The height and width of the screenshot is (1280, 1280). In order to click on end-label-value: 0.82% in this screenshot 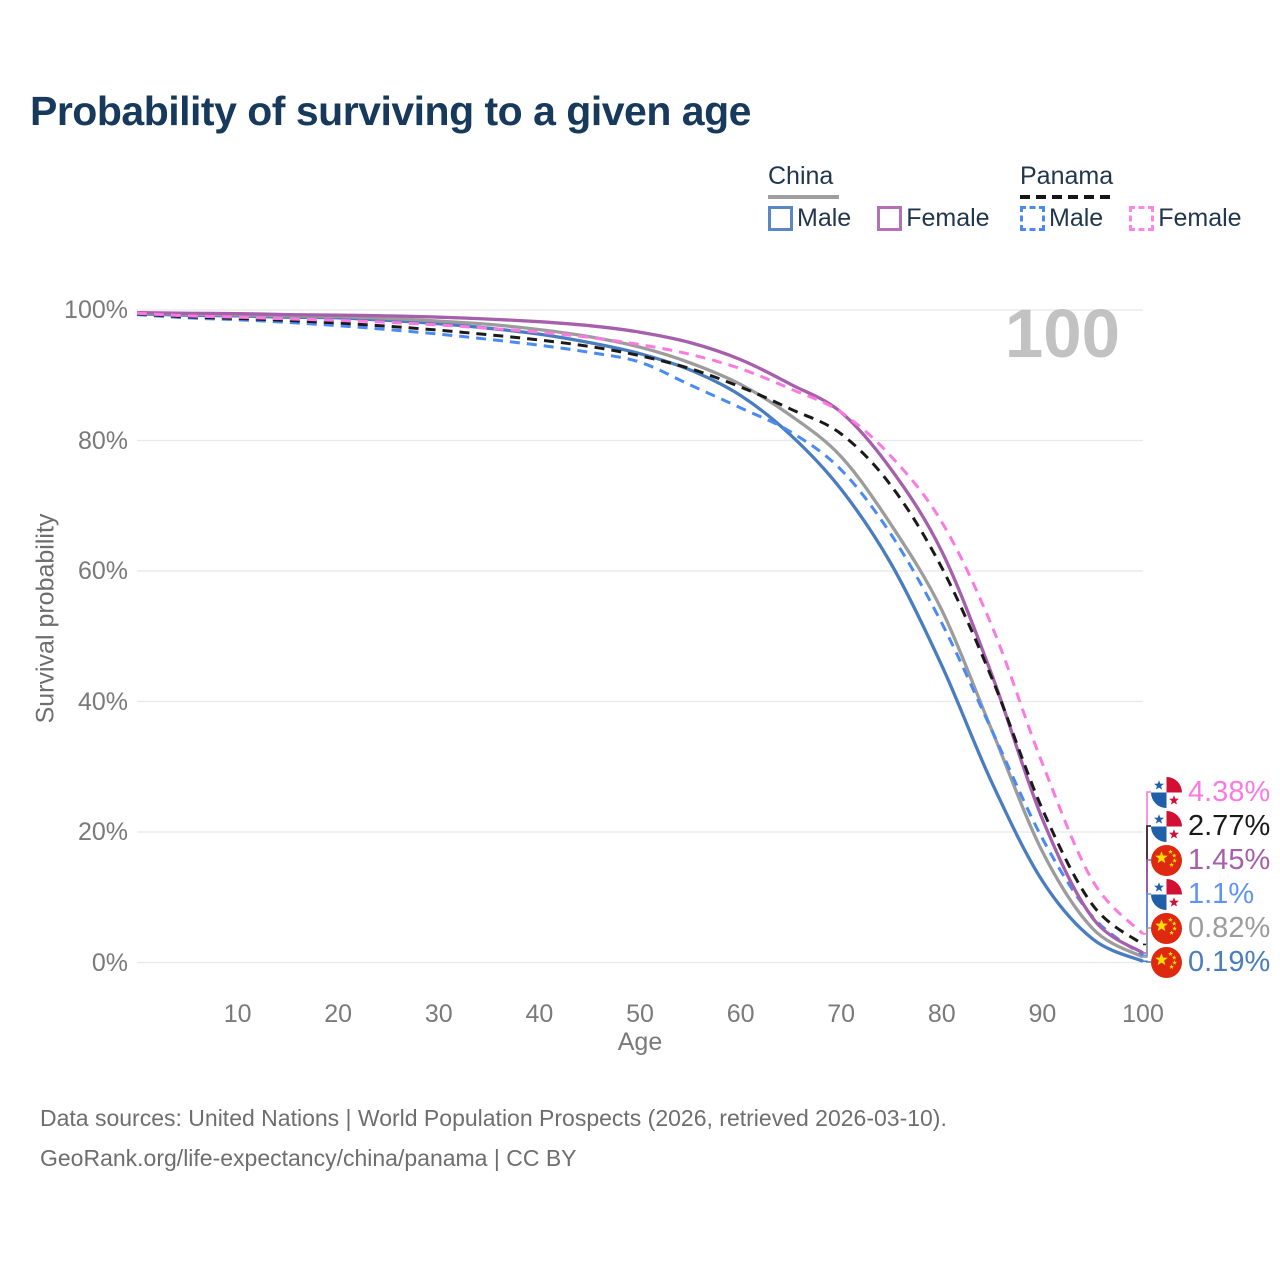, I will do `click(1229, 928)`.